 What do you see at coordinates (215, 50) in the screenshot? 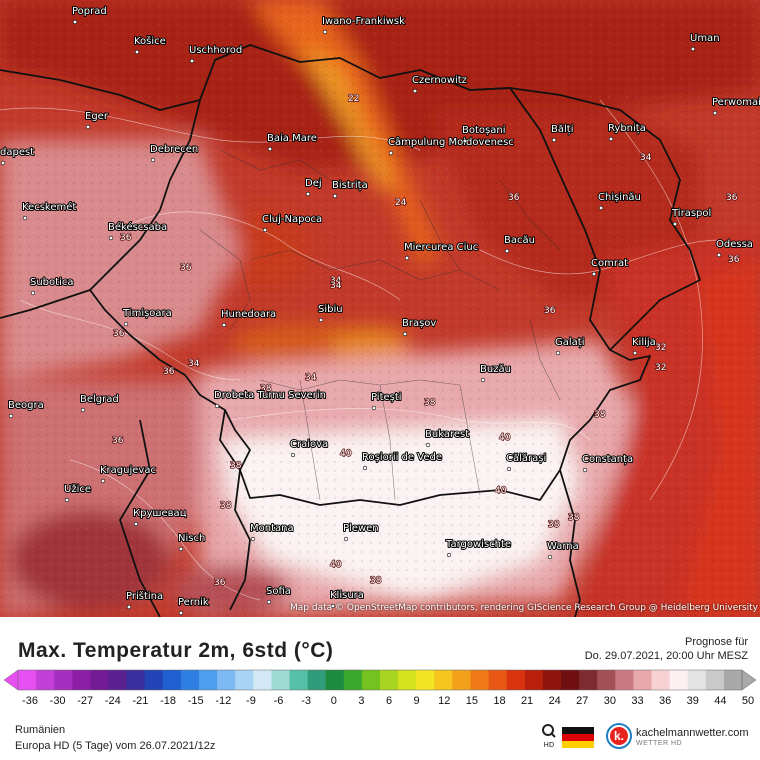
I see `city-name: Uschhorod` at bounding box center [215, 50].